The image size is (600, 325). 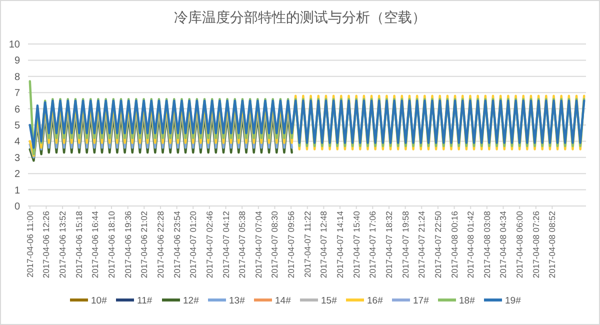 I want to click on x-tick-label: 2017-04-07 09:56, so click(x=291, y=244).